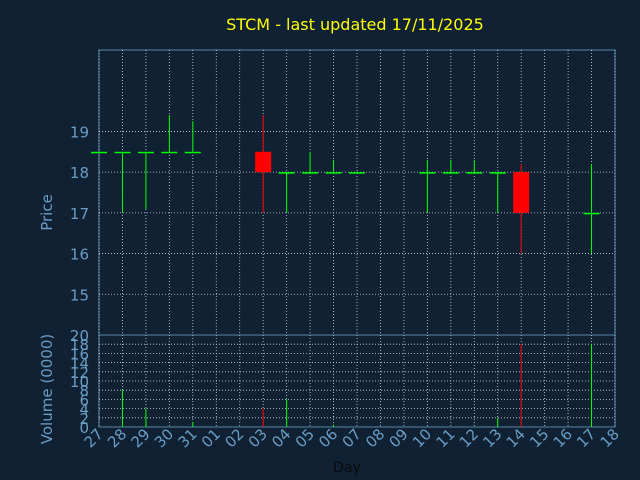 The height and width of the screenshot is (480, 640). I want to click on price-tick-label: 19, so click(79, 132).